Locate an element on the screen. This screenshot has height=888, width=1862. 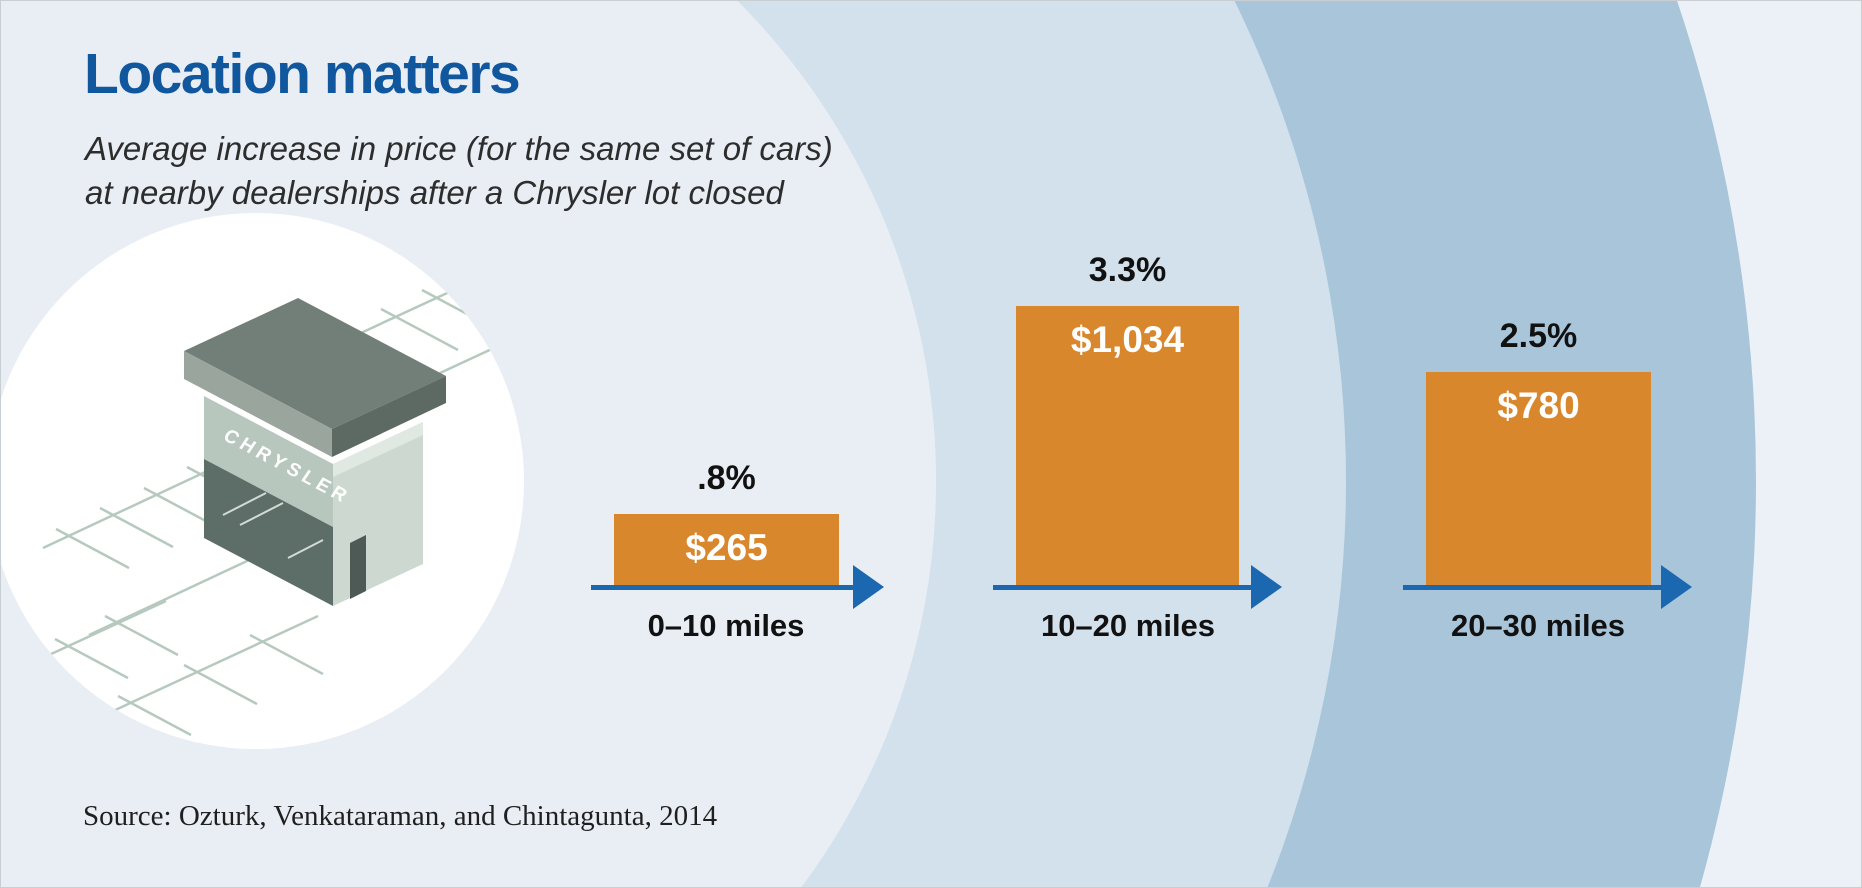
building-showroom-windows is located at coordinates (268, 532).